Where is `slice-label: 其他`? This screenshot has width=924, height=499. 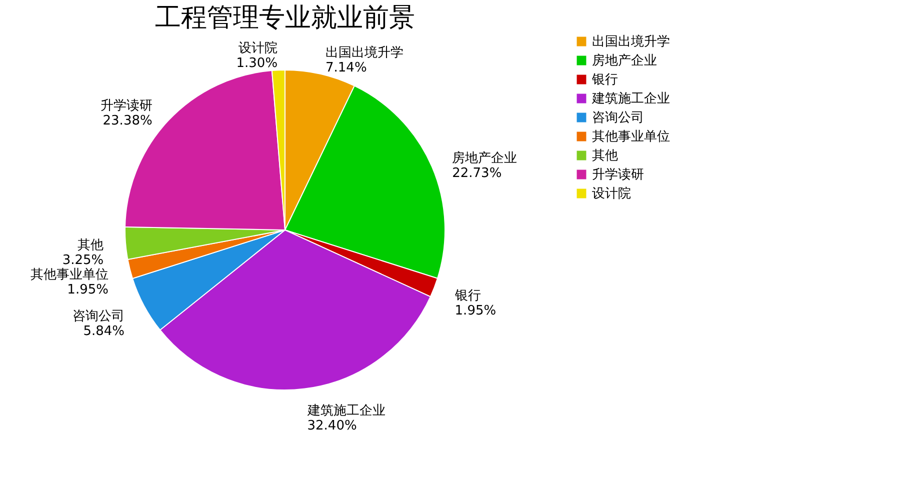
slice-label: 其他 is located at coordinates (91, 246).